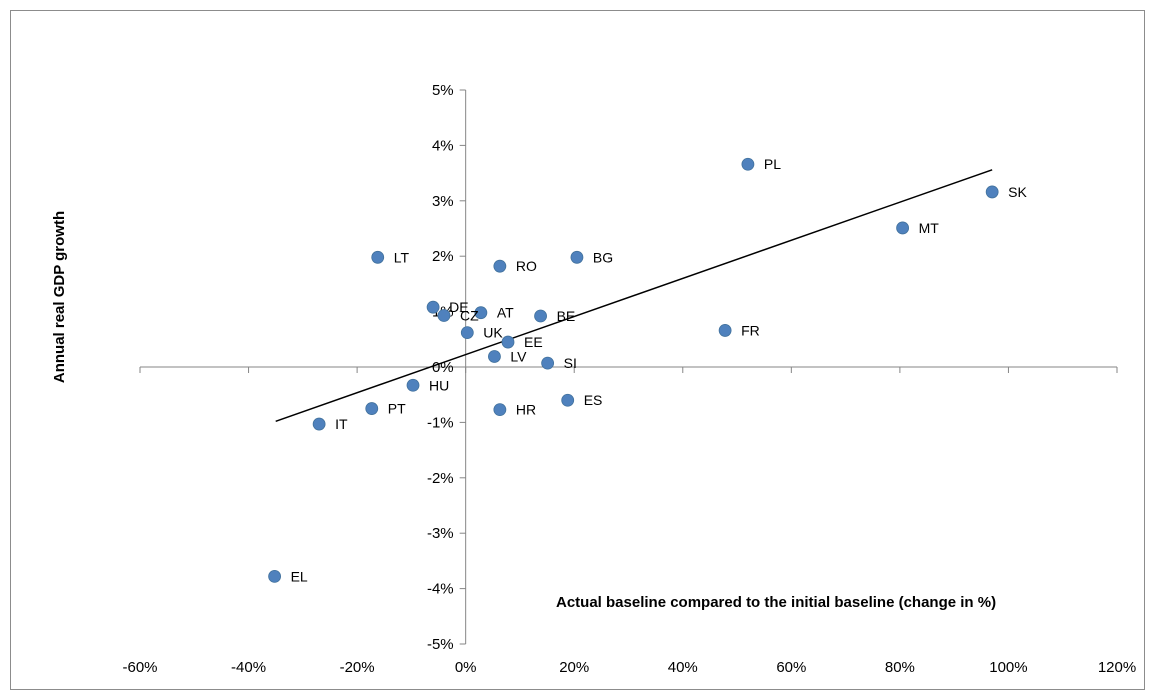 The height and width of the screenshot is (690, 1157). I want to click on x-tick-label: -20%, so click(357, 667).